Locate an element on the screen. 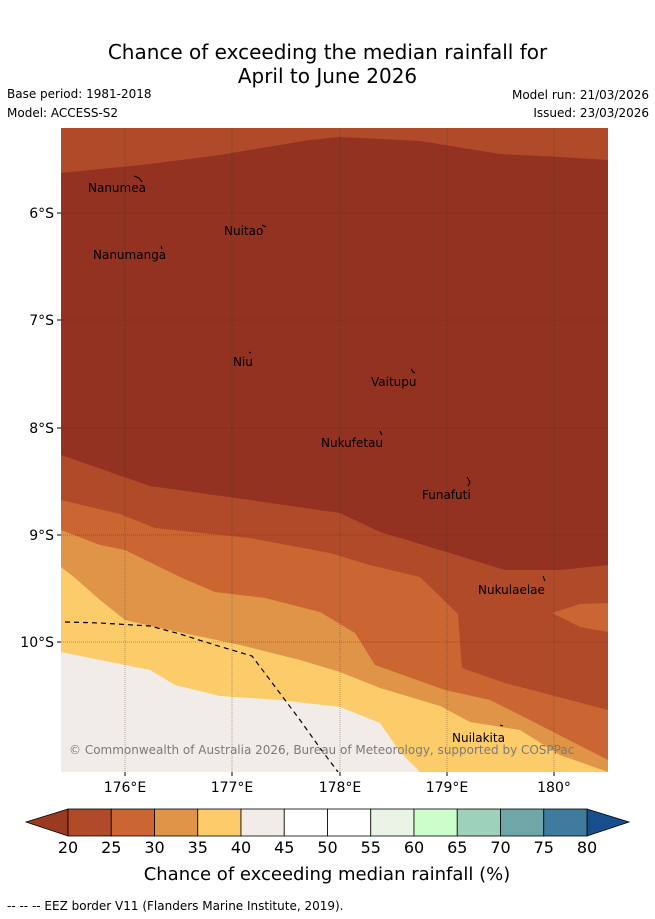 Image resolution: width=655 pixels, height=919 pixels. colorbar-tick-label: 50 is located at coordinates (327, 847).